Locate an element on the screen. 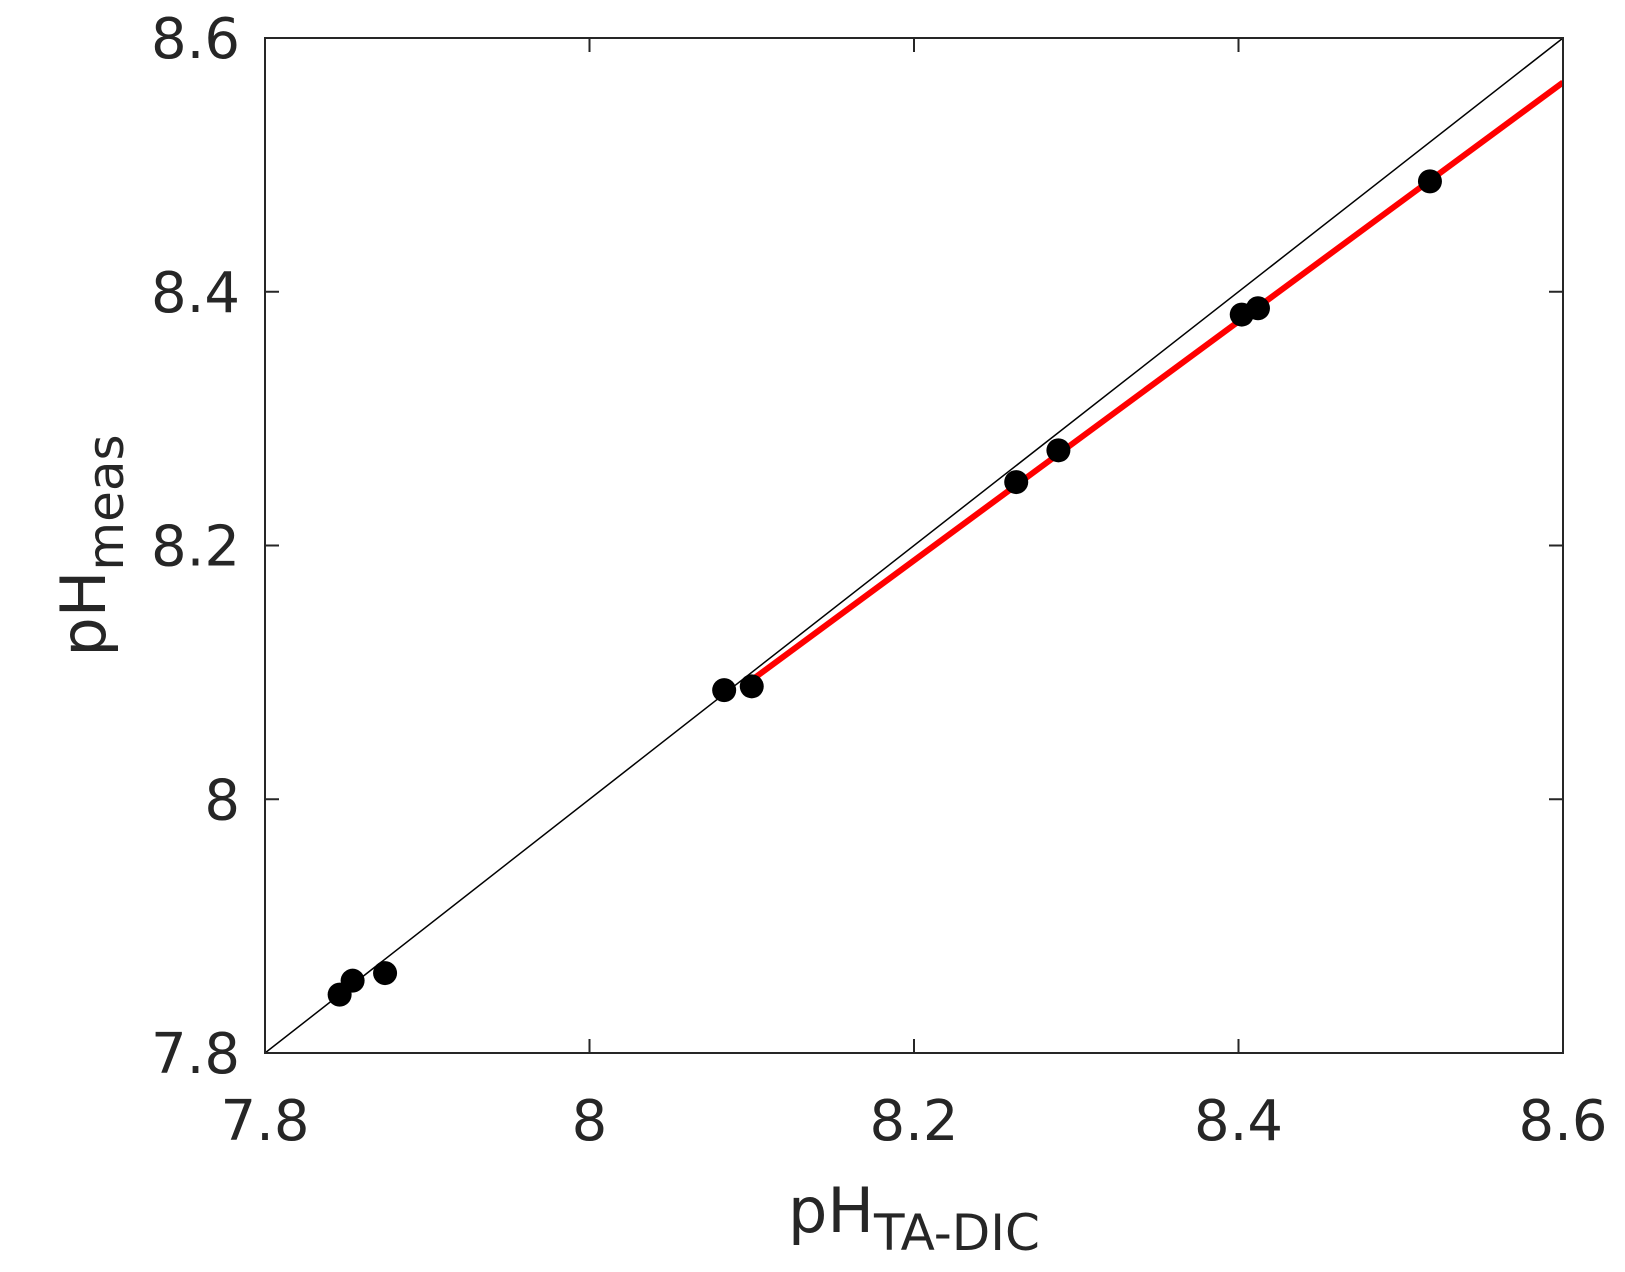 The image size is (1625, 1272). x-tick-label: 7.8 is located at coordinates (264, 1121).